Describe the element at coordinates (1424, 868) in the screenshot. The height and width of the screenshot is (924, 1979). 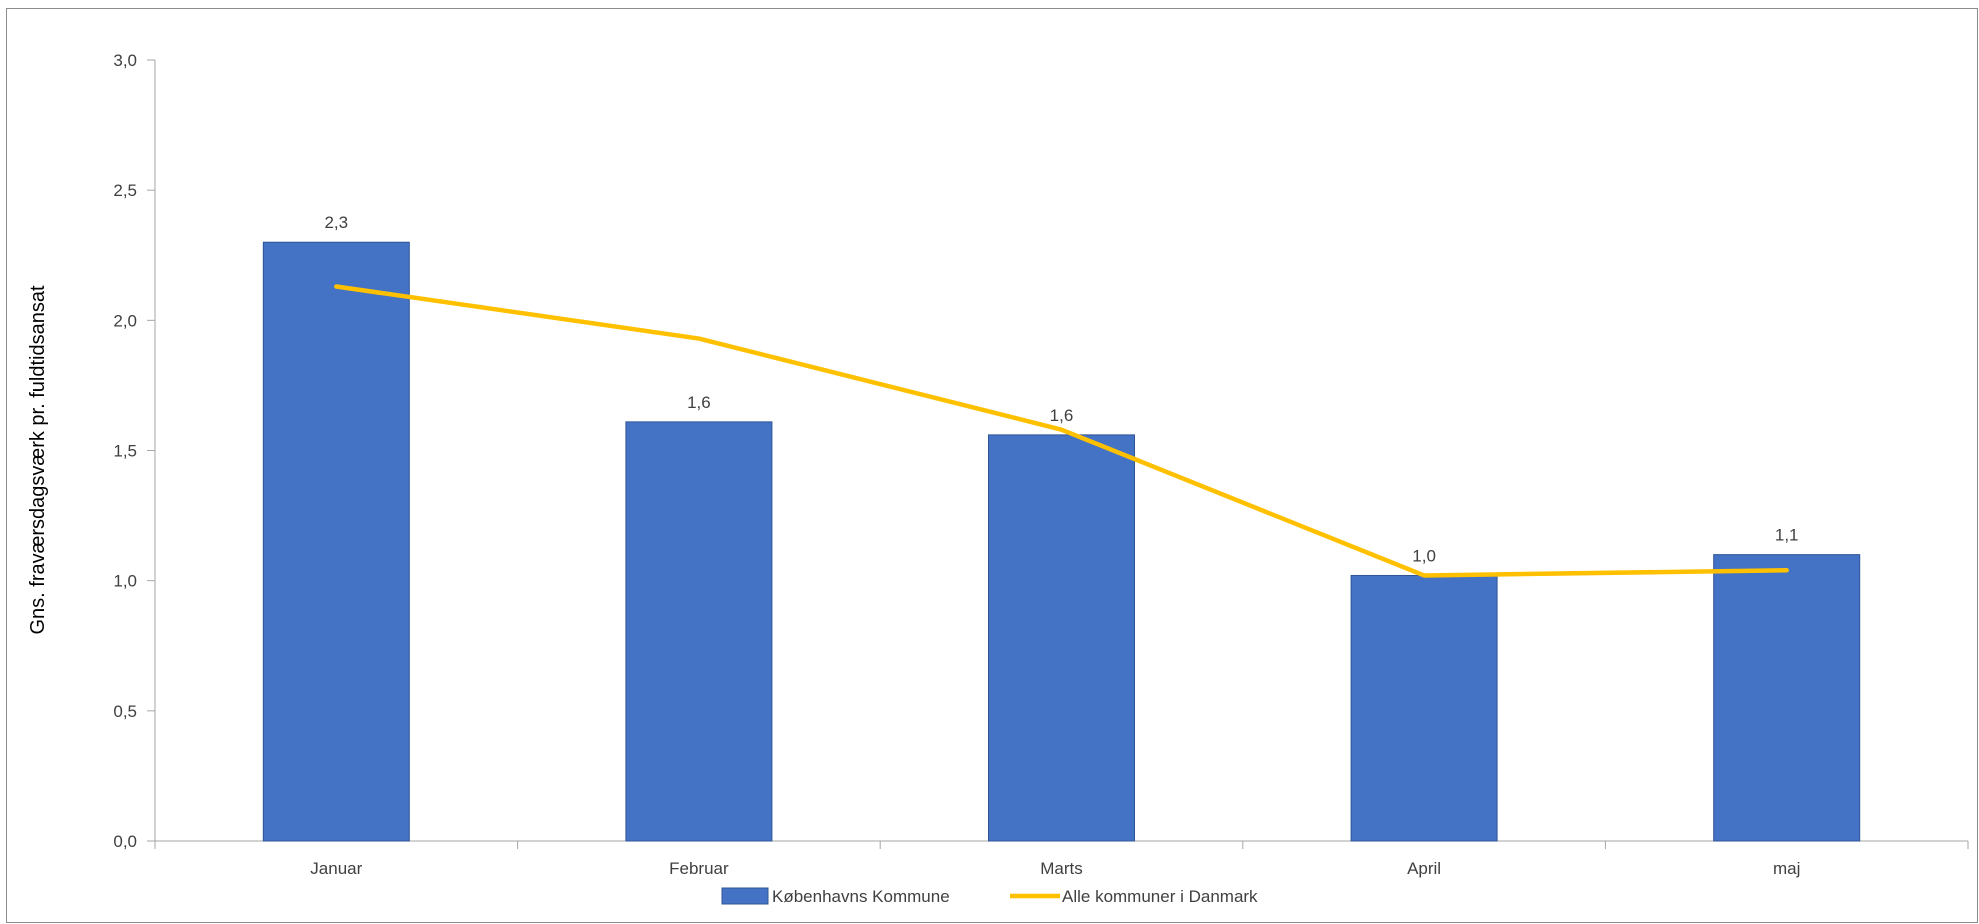
I see `x-tick-label: April` at that location.